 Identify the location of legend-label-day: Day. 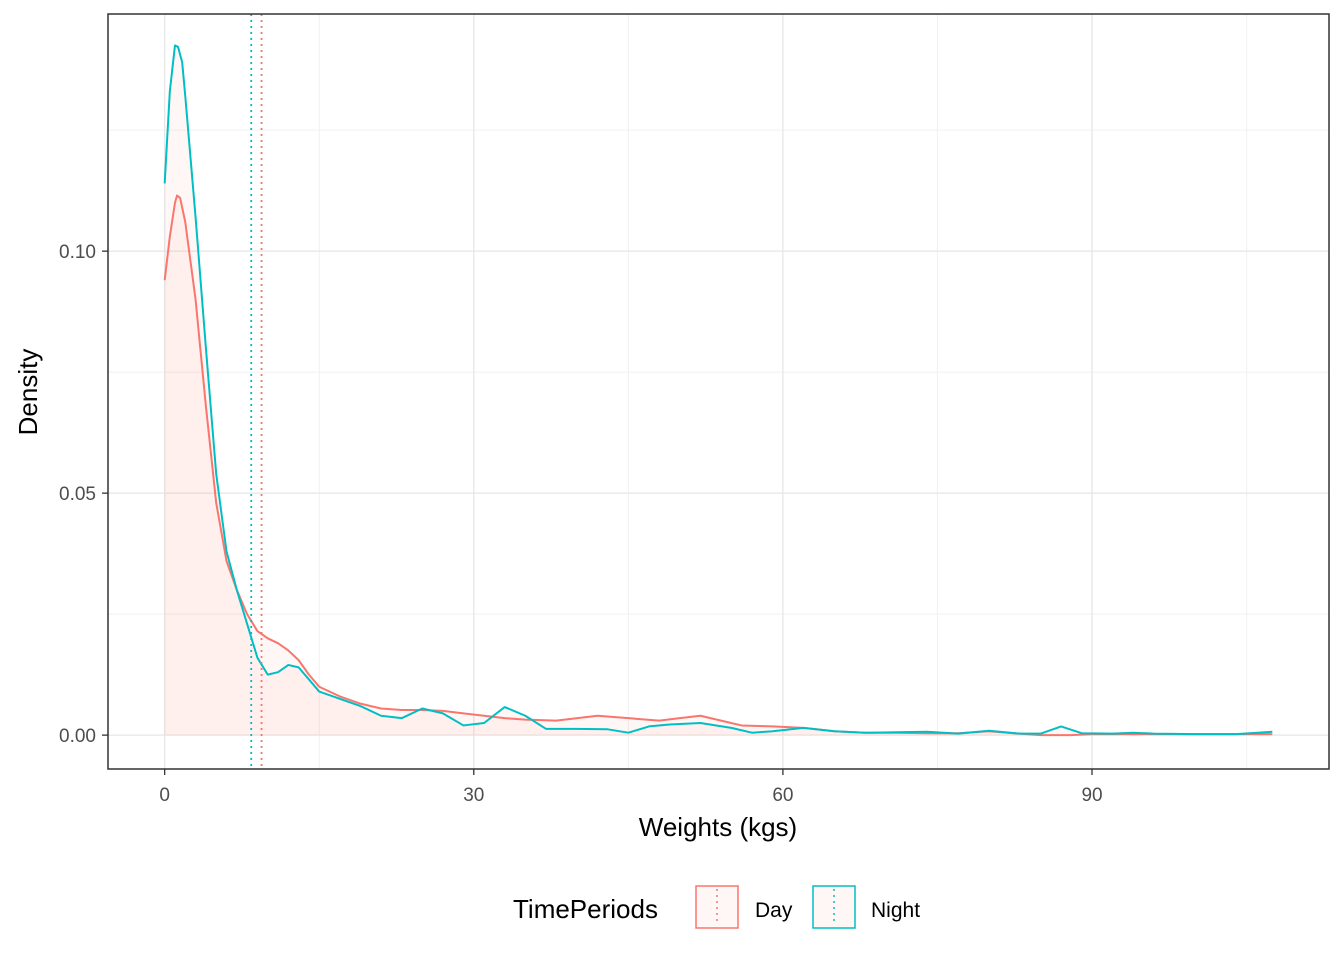
(774, 910).